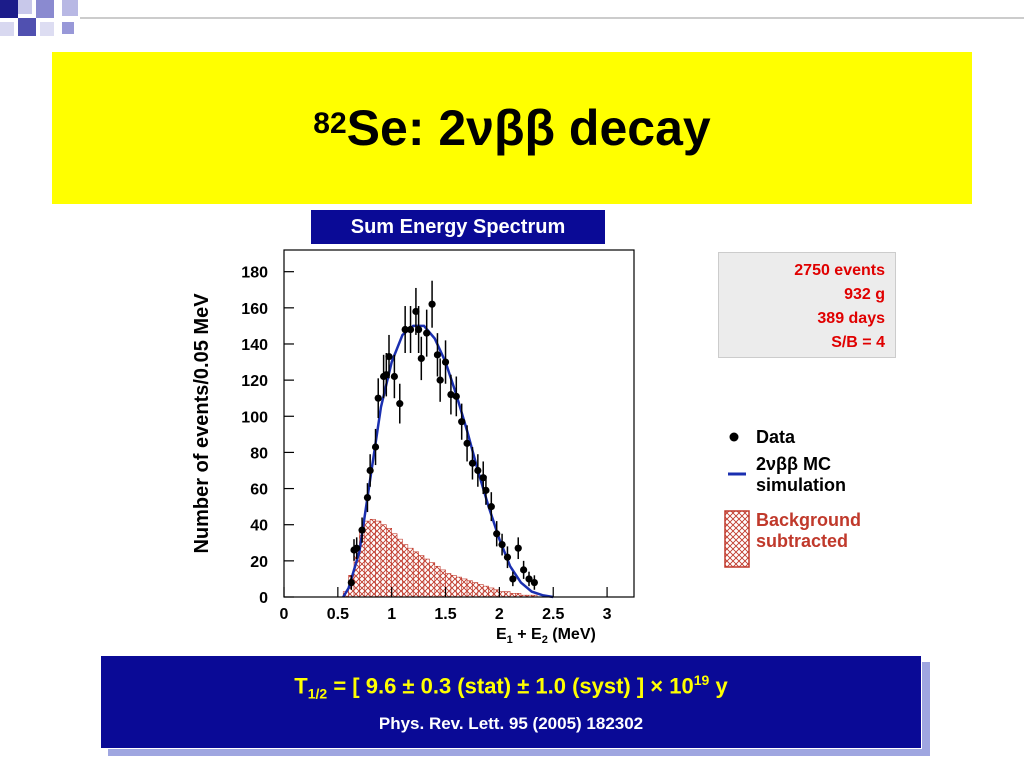 This screenshot has width=1024, height=768. What do you see at coordinates (499, 614) in the screenshot?
I see `x-tick-label: 2` at bounding box center [499, 614].